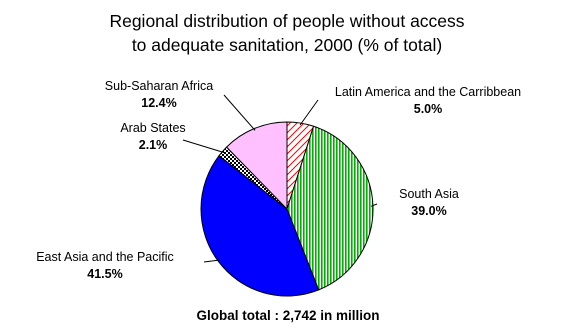 Image resolution: width=564 pixels, height=329 pixels. What do you see at coordinates (152, 128) in the screenshot?
I see `slice-label-arab-states: Arab States` at bounding box center [152, 128].